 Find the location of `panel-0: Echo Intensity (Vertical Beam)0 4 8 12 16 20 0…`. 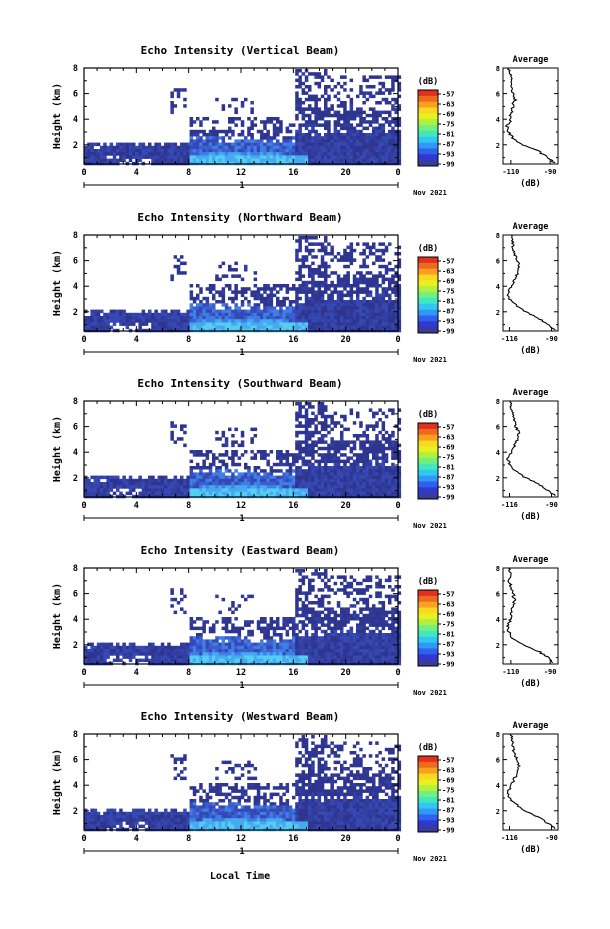

panel-0: Echo Intensity (Vertical Beam)0 4 8 12 16 20 0… is located at coordinates (305, 120).